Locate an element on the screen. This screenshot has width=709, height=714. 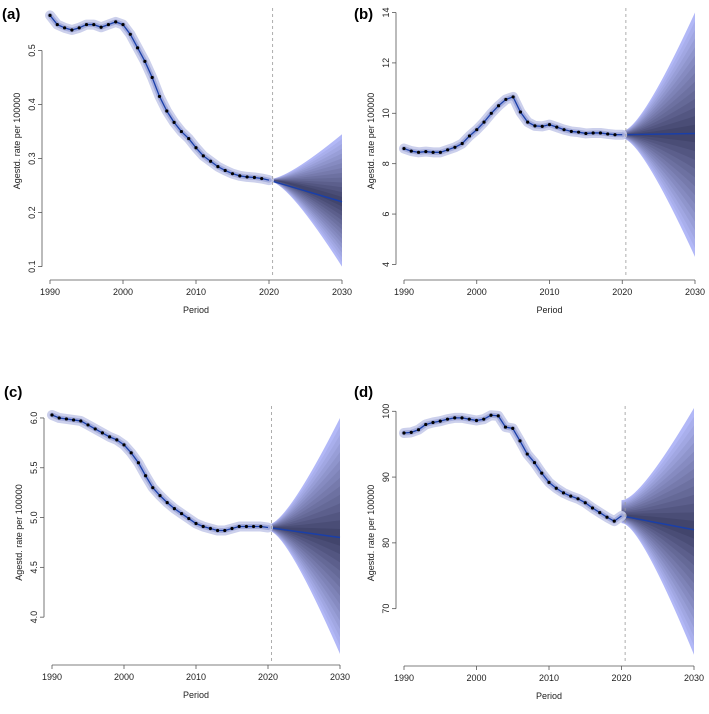
y-tick-label: 4 is located at coordinates (386, 264).